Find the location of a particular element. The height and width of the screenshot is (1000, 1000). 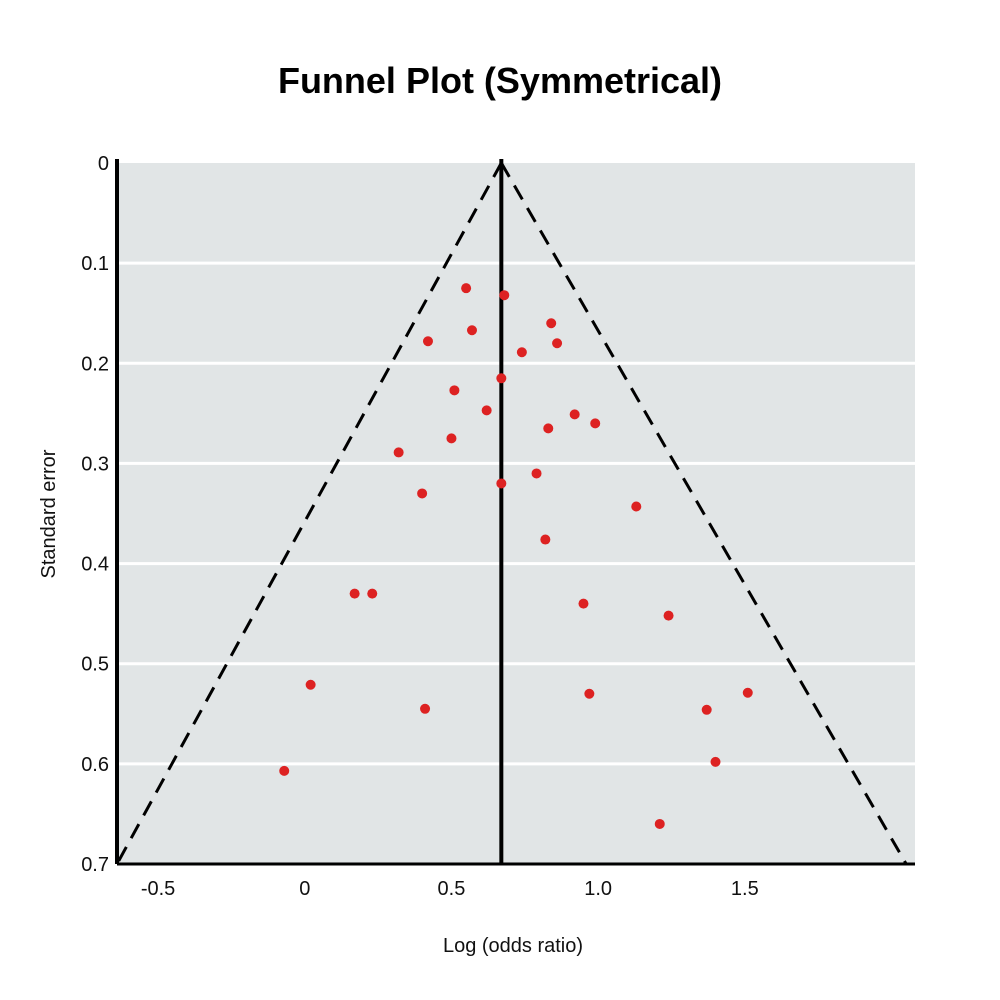

y-tick-label: 0.7 is located at coordinates (95, 865).